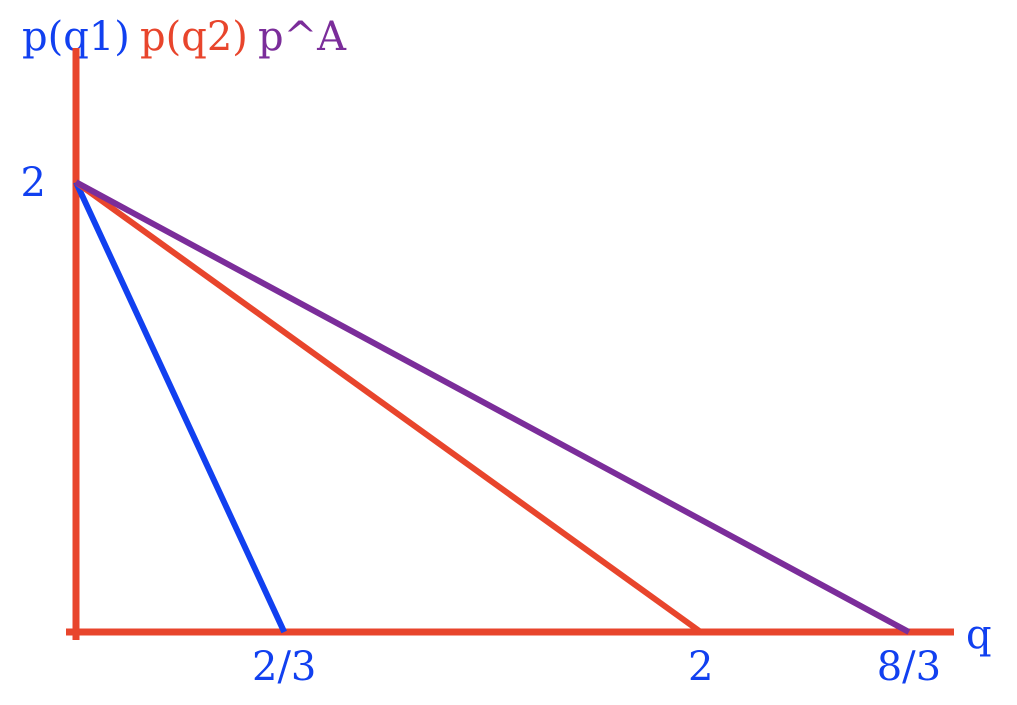 This screenshot has height=705, width=1017. What do you see at coordinates (33, 183) in the screenshot?
I see `y-tick-label: 2` at bounding box center [33, 183].